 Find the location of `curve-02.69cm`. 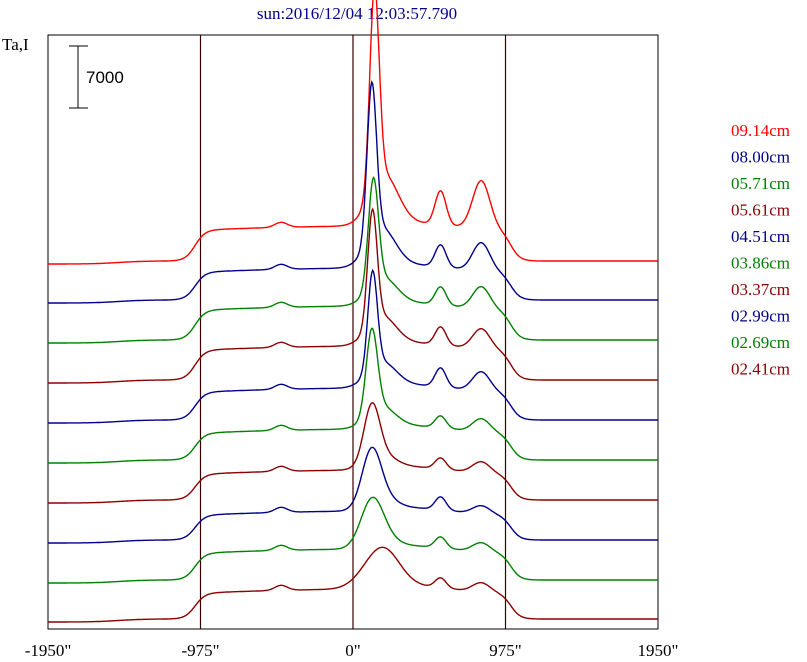

curve-02.69cm is located at coordinates (353, 540).